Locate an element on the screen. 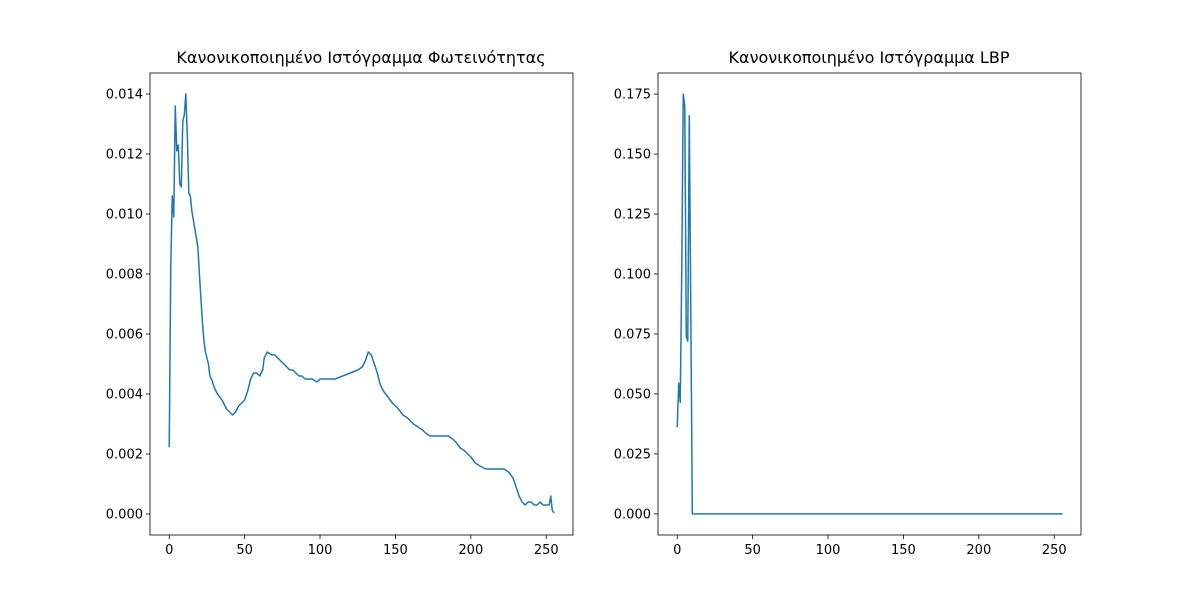  y-tick-label: 0.012 is located at coordinates (124, 155).